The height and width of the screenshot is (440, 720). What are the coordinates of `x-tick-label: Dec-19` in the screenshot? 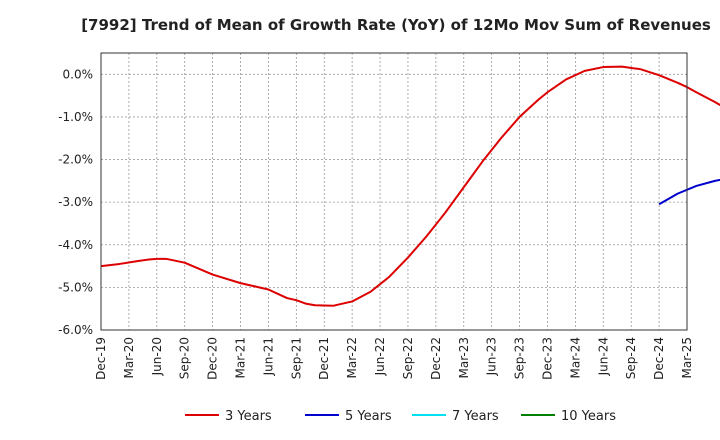 It's located at (101, 358).